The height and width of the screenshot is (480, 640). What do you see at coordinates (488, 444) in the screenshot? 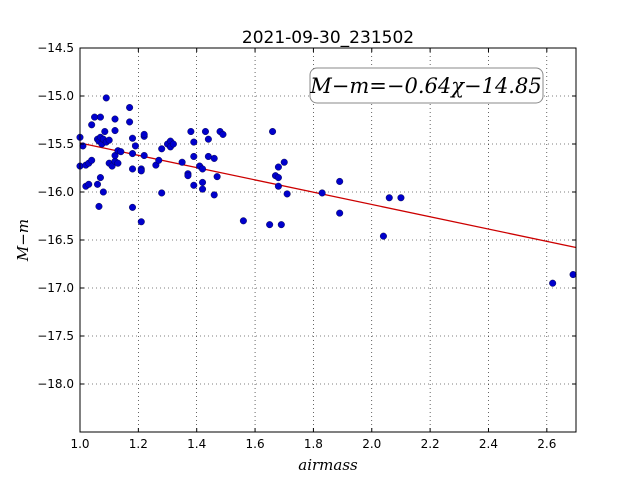
I see `x-tick-label: 2.4` at bounding box center [488, 444].